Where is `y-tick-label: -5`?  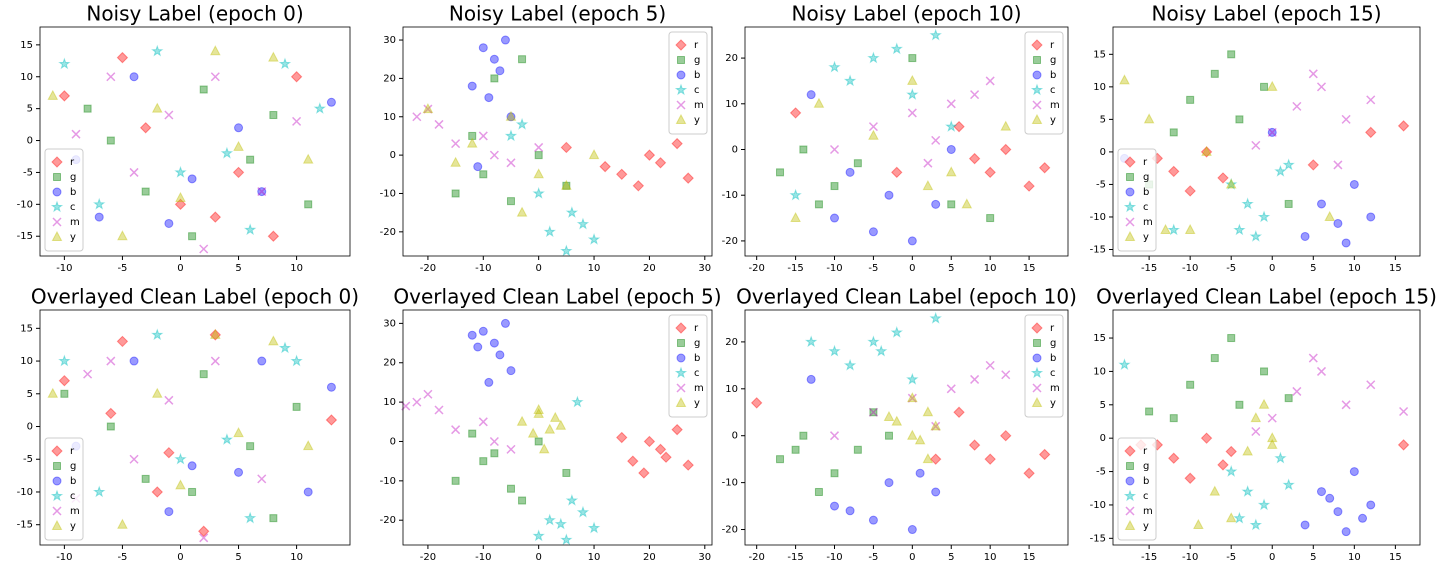
y-tick-label: -5 is located at coordinates (1101, 184).